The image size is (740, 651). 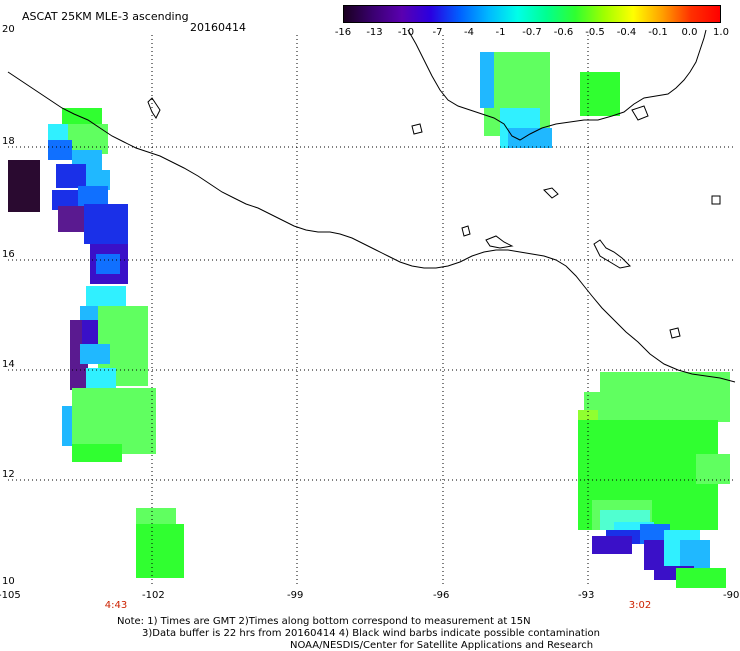 I want to click on colorbar-tick-label: -7, so click(x=437, y=32).